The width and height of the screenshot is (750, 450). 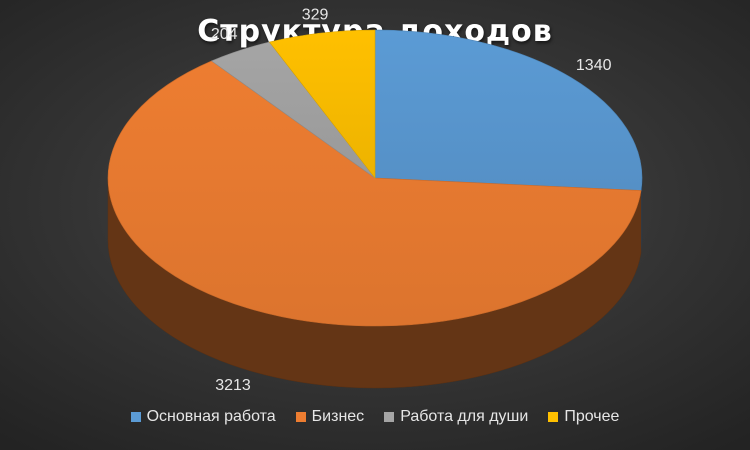 I want to click on legend-label: Прочее, so click(x=592, y=416).